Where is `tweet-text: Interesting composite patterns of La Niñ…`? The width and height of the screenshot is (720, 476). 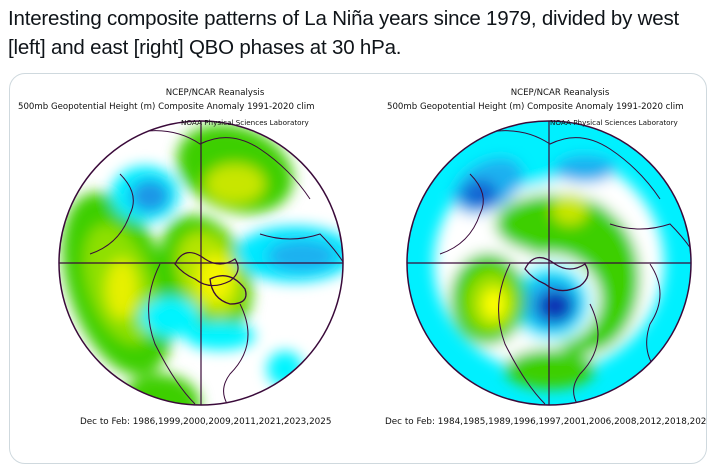 tweet-text: Interesting composite patterns of La Niñ… is located at coordinates (343, 33).